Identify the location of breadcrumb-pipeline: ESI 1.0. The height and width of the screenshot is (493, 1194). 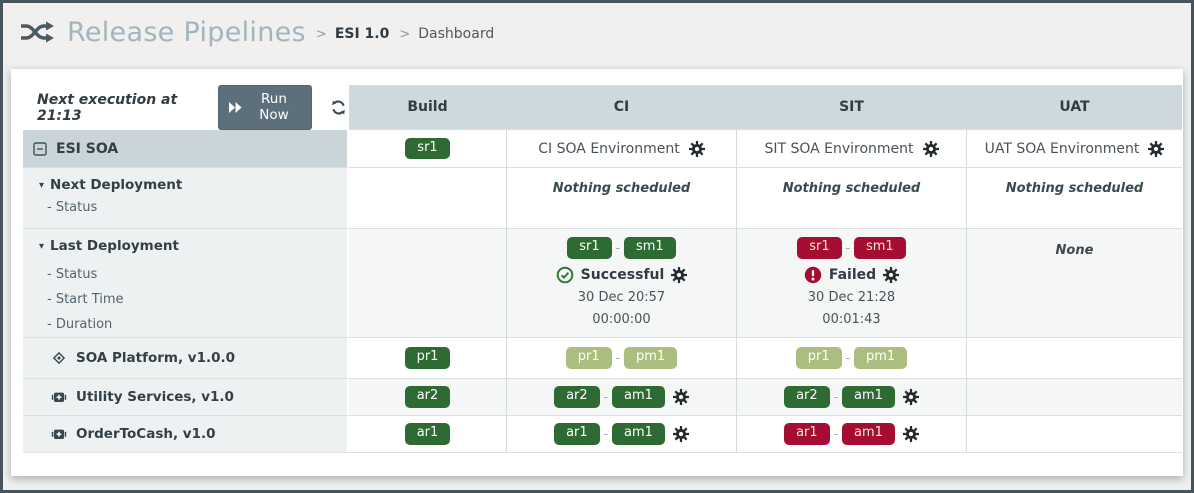
(362, 34).